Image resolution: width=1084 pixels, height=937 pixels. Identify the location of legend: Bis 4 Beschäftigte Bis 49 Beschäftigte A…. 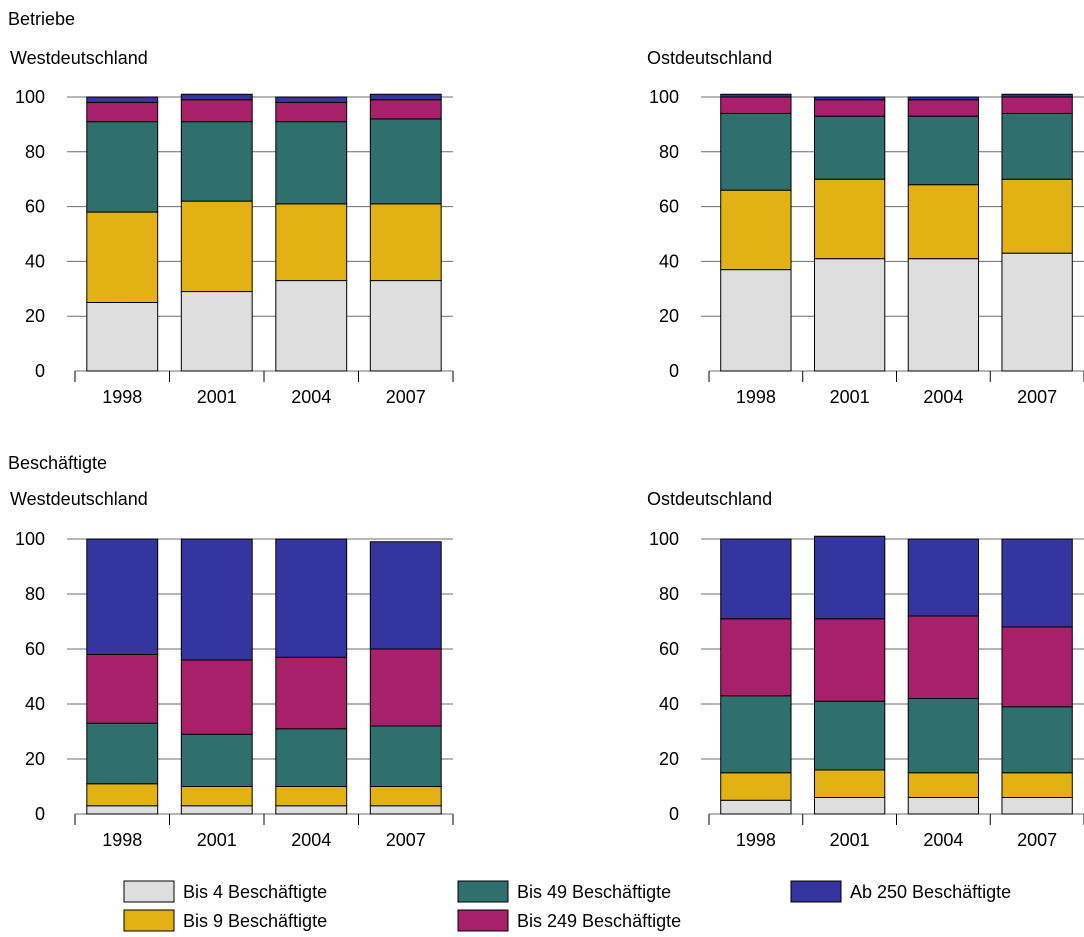
(567, 906).